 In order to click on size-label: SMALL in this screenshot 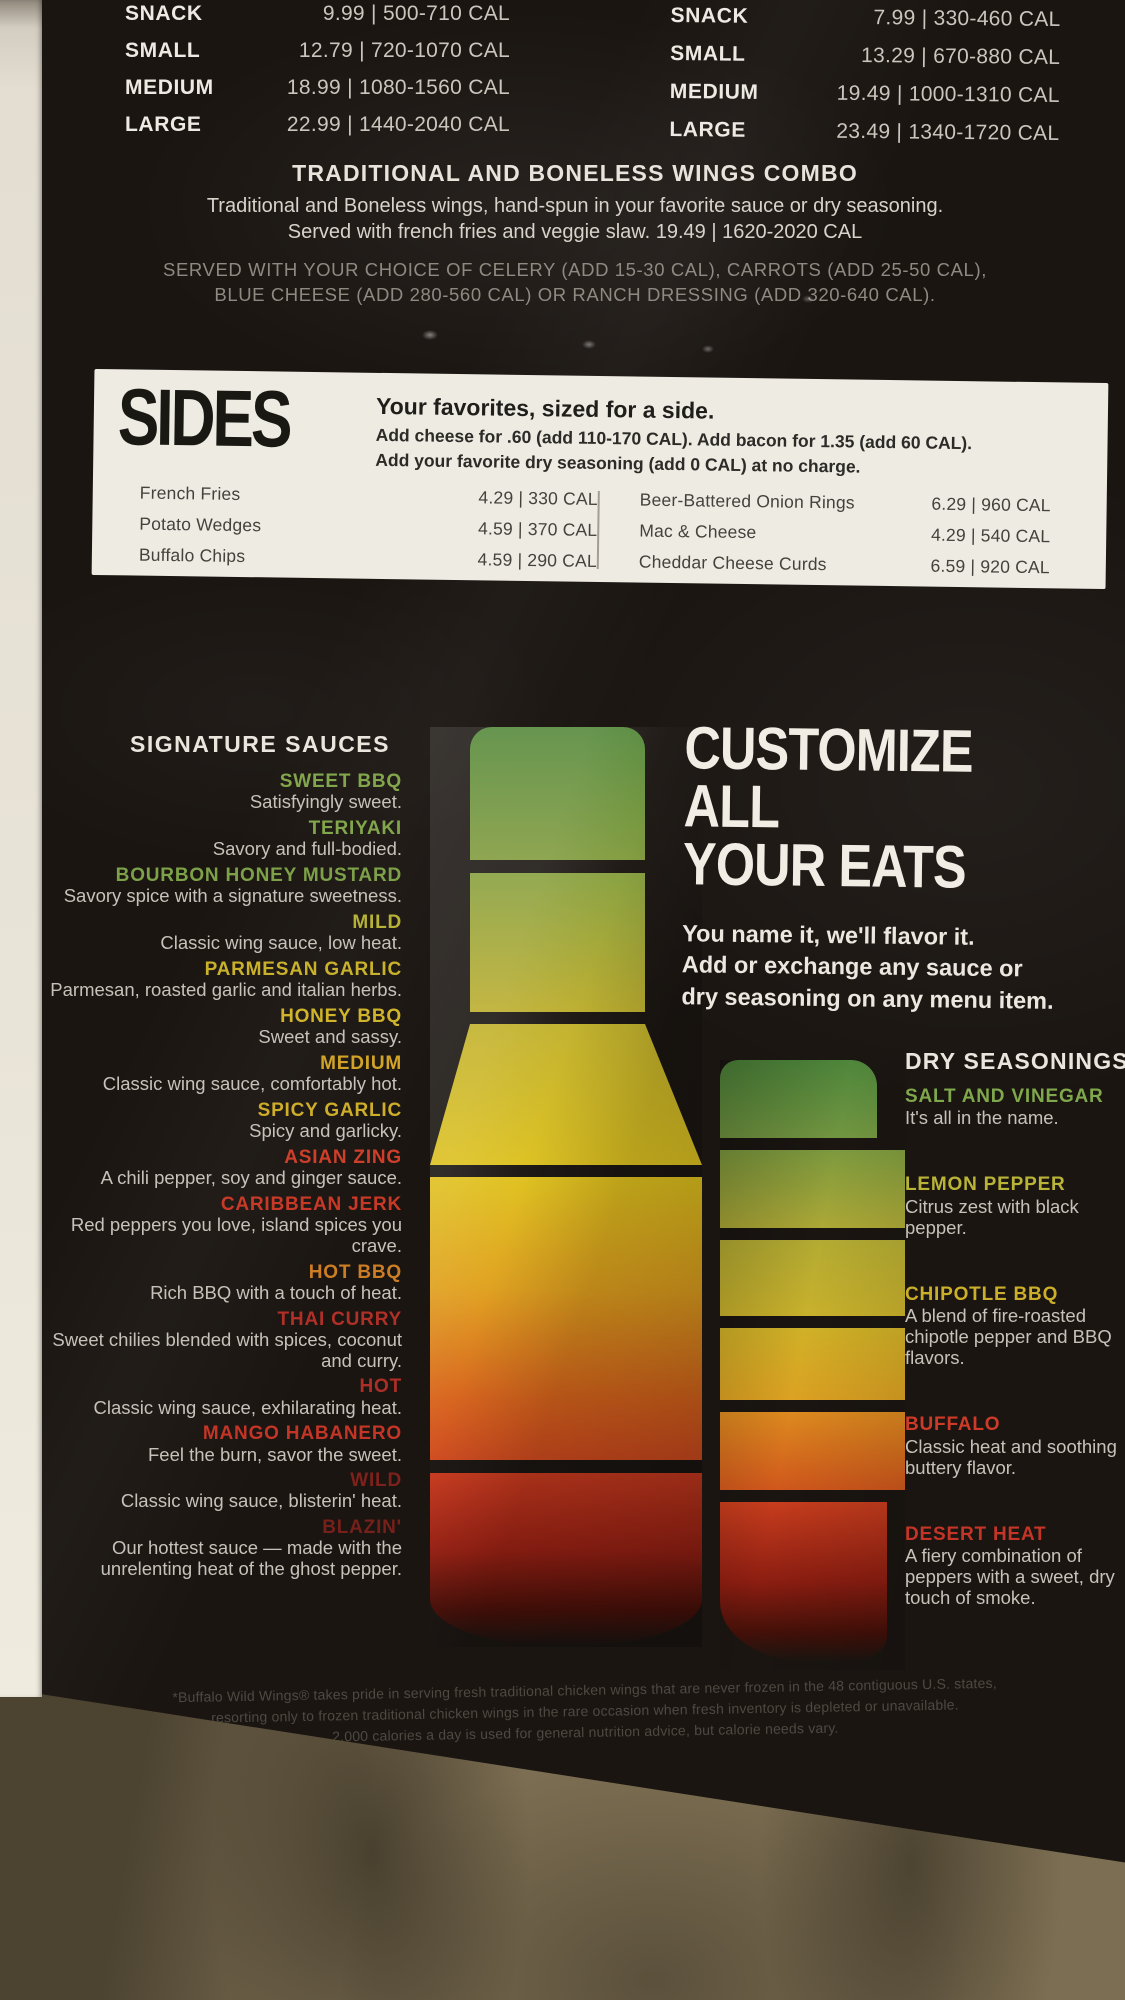, I will do `click(708, 53)`.